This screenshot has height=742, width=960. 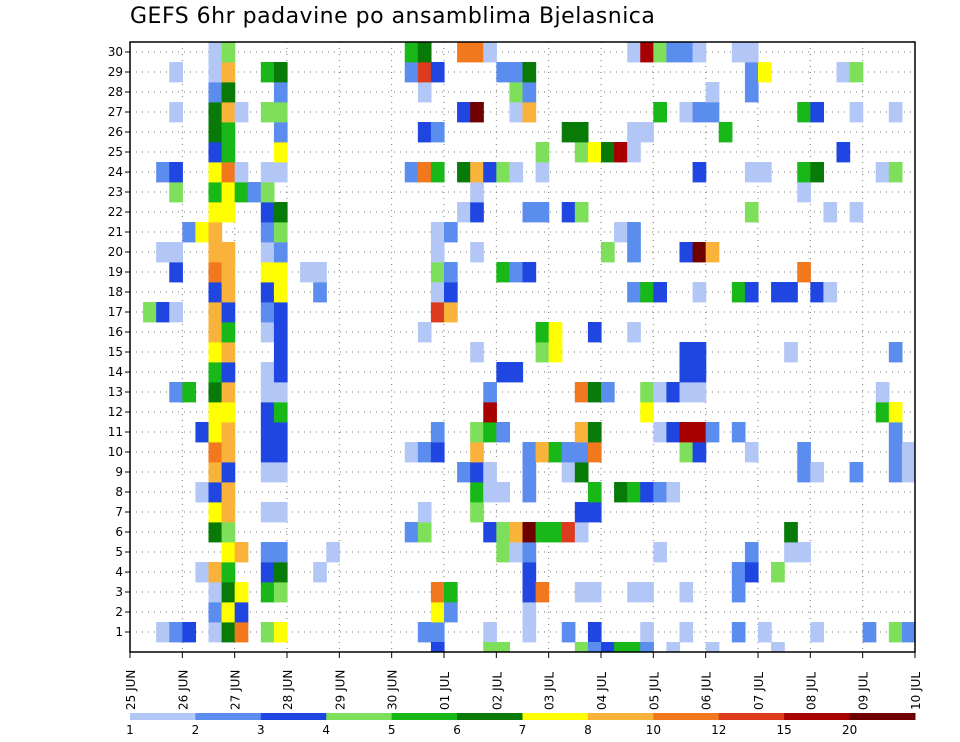 I want to click on y-tick-label: 16, so click(x=115, y=332).